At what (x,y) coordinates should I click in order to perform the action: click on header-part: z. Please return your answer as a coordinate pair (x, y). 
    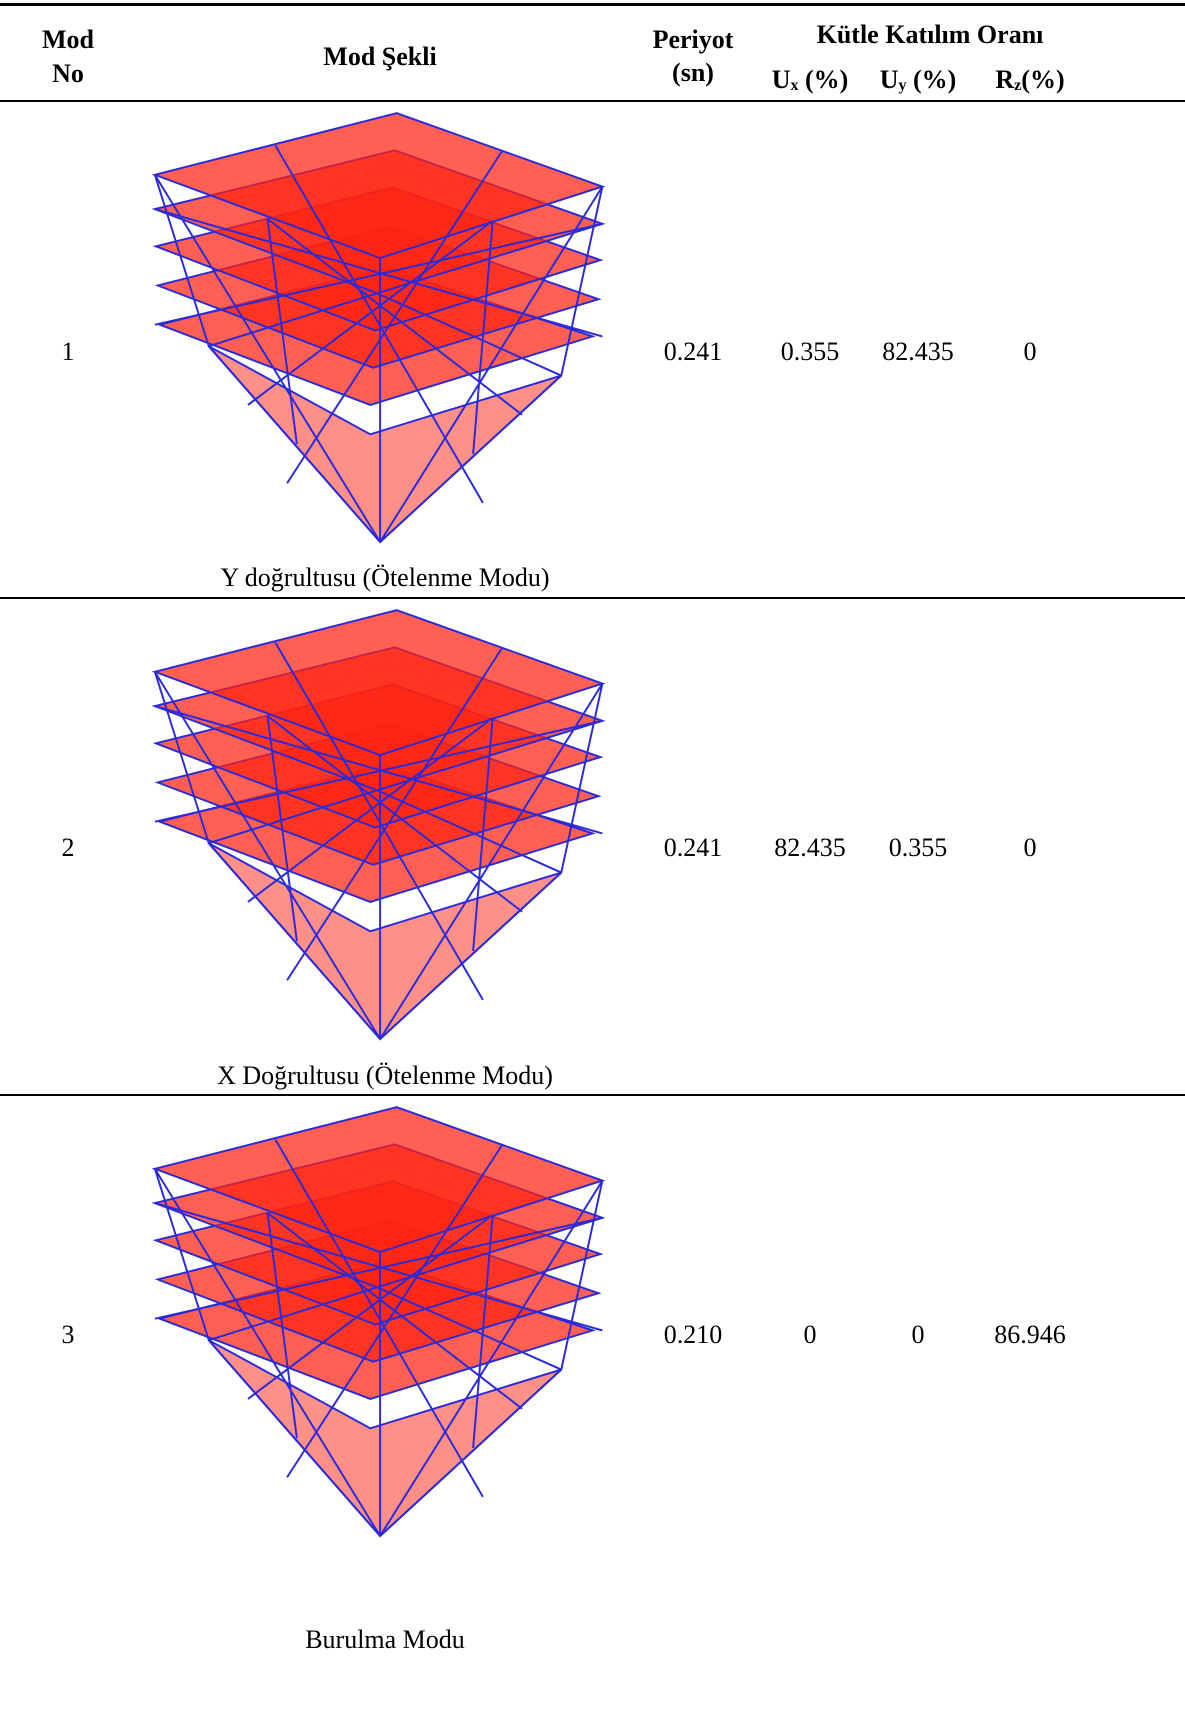
    Looking at the image, I should click on (1018, 85).